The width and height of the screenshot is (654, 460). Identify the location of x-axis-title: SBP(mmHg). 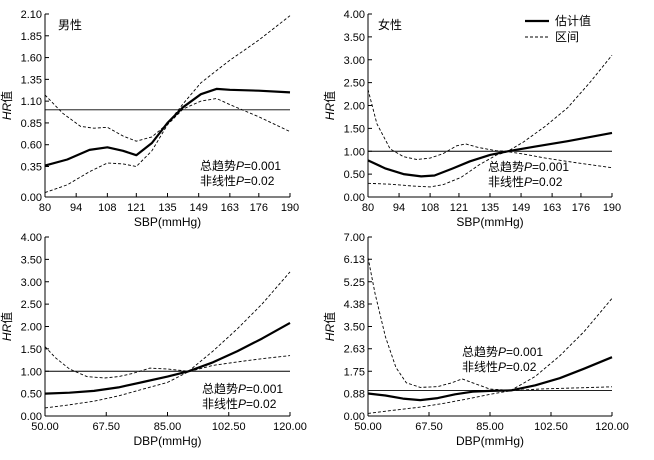
(167, 222).